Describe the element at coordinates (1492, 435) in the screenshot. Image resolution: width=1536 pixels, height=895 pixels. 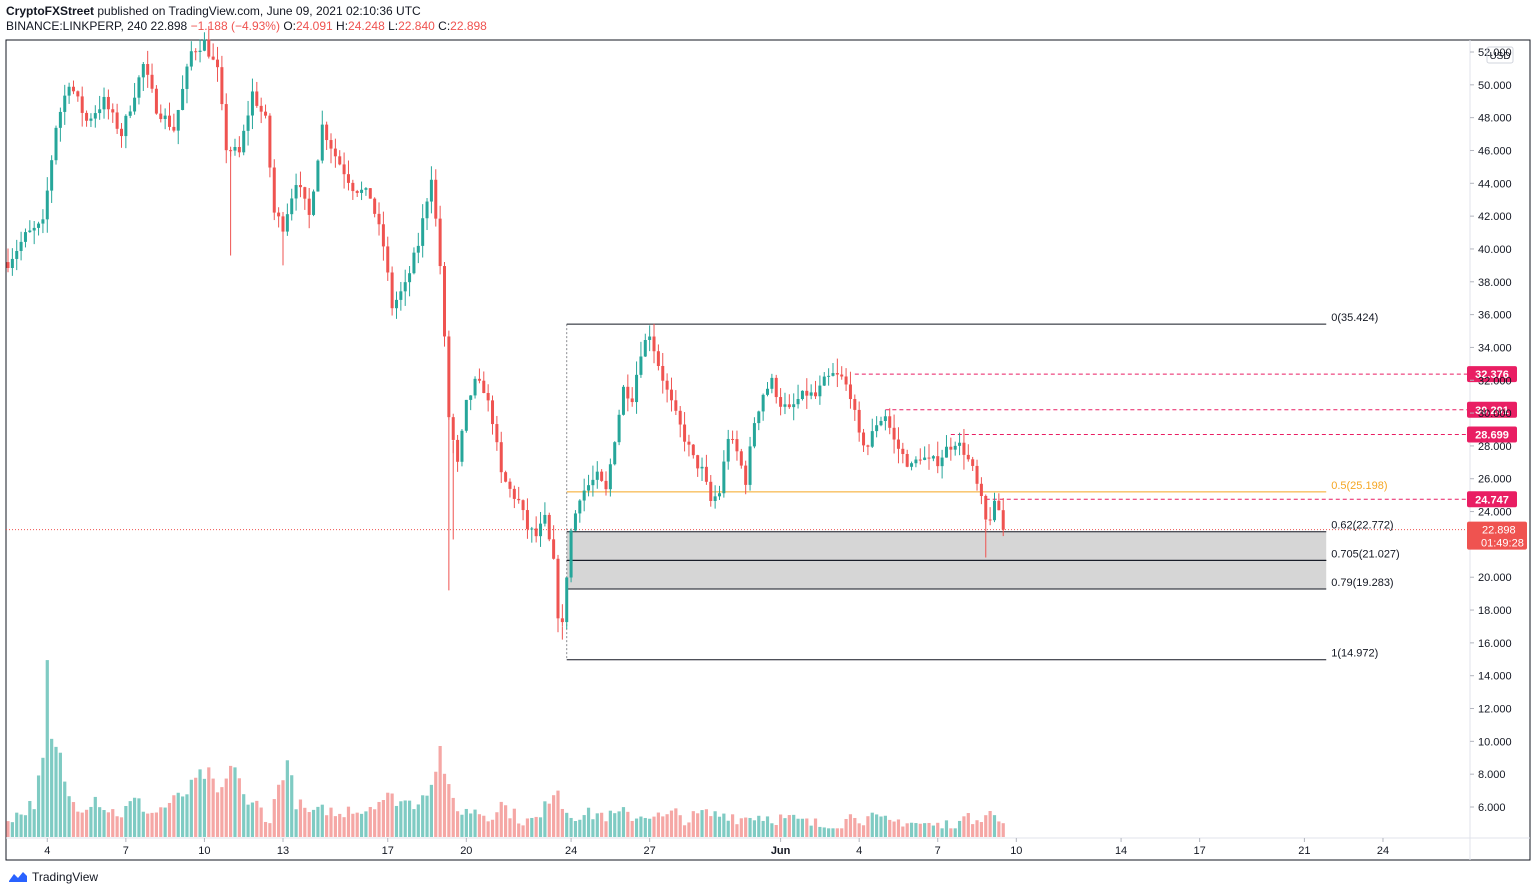
I see `resistance-price-text: 28.699` at that location.